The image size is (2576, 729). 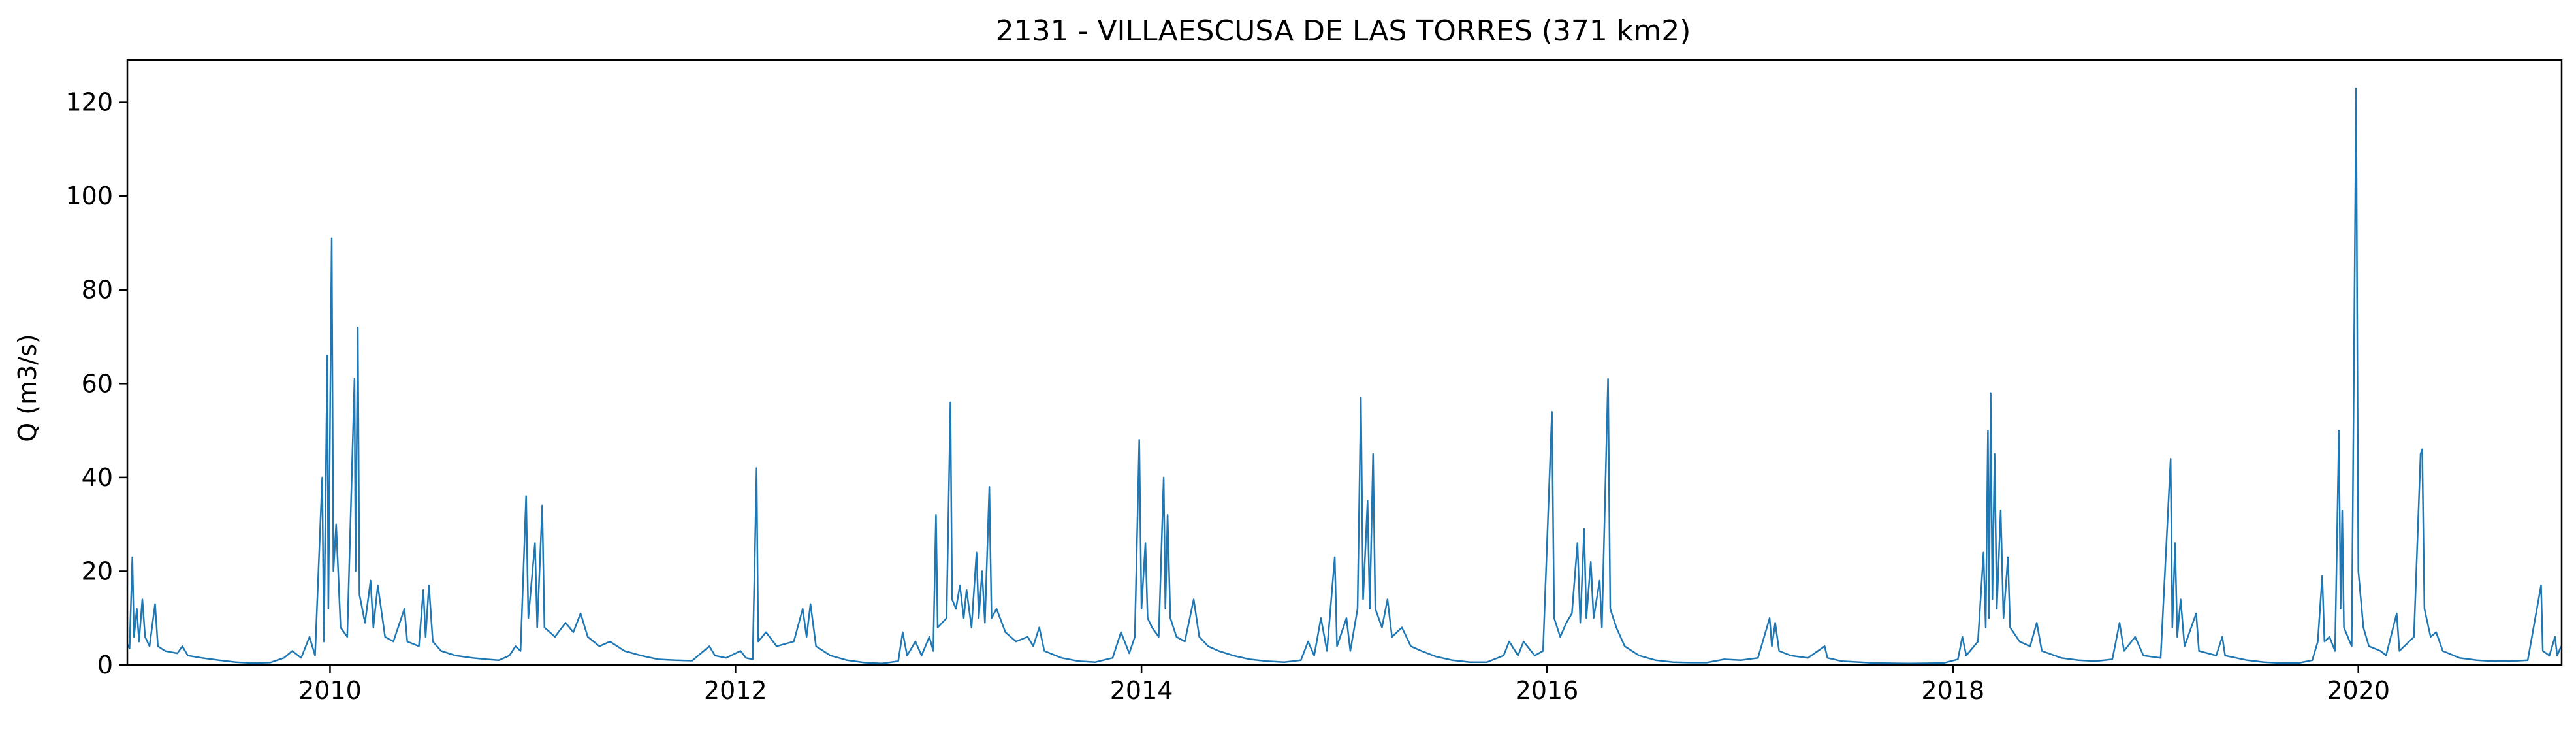 What do you see at coordinates (98, 571) in the screenshot?
I see `y-tick-label: 20` at bounding box center [98, 571].